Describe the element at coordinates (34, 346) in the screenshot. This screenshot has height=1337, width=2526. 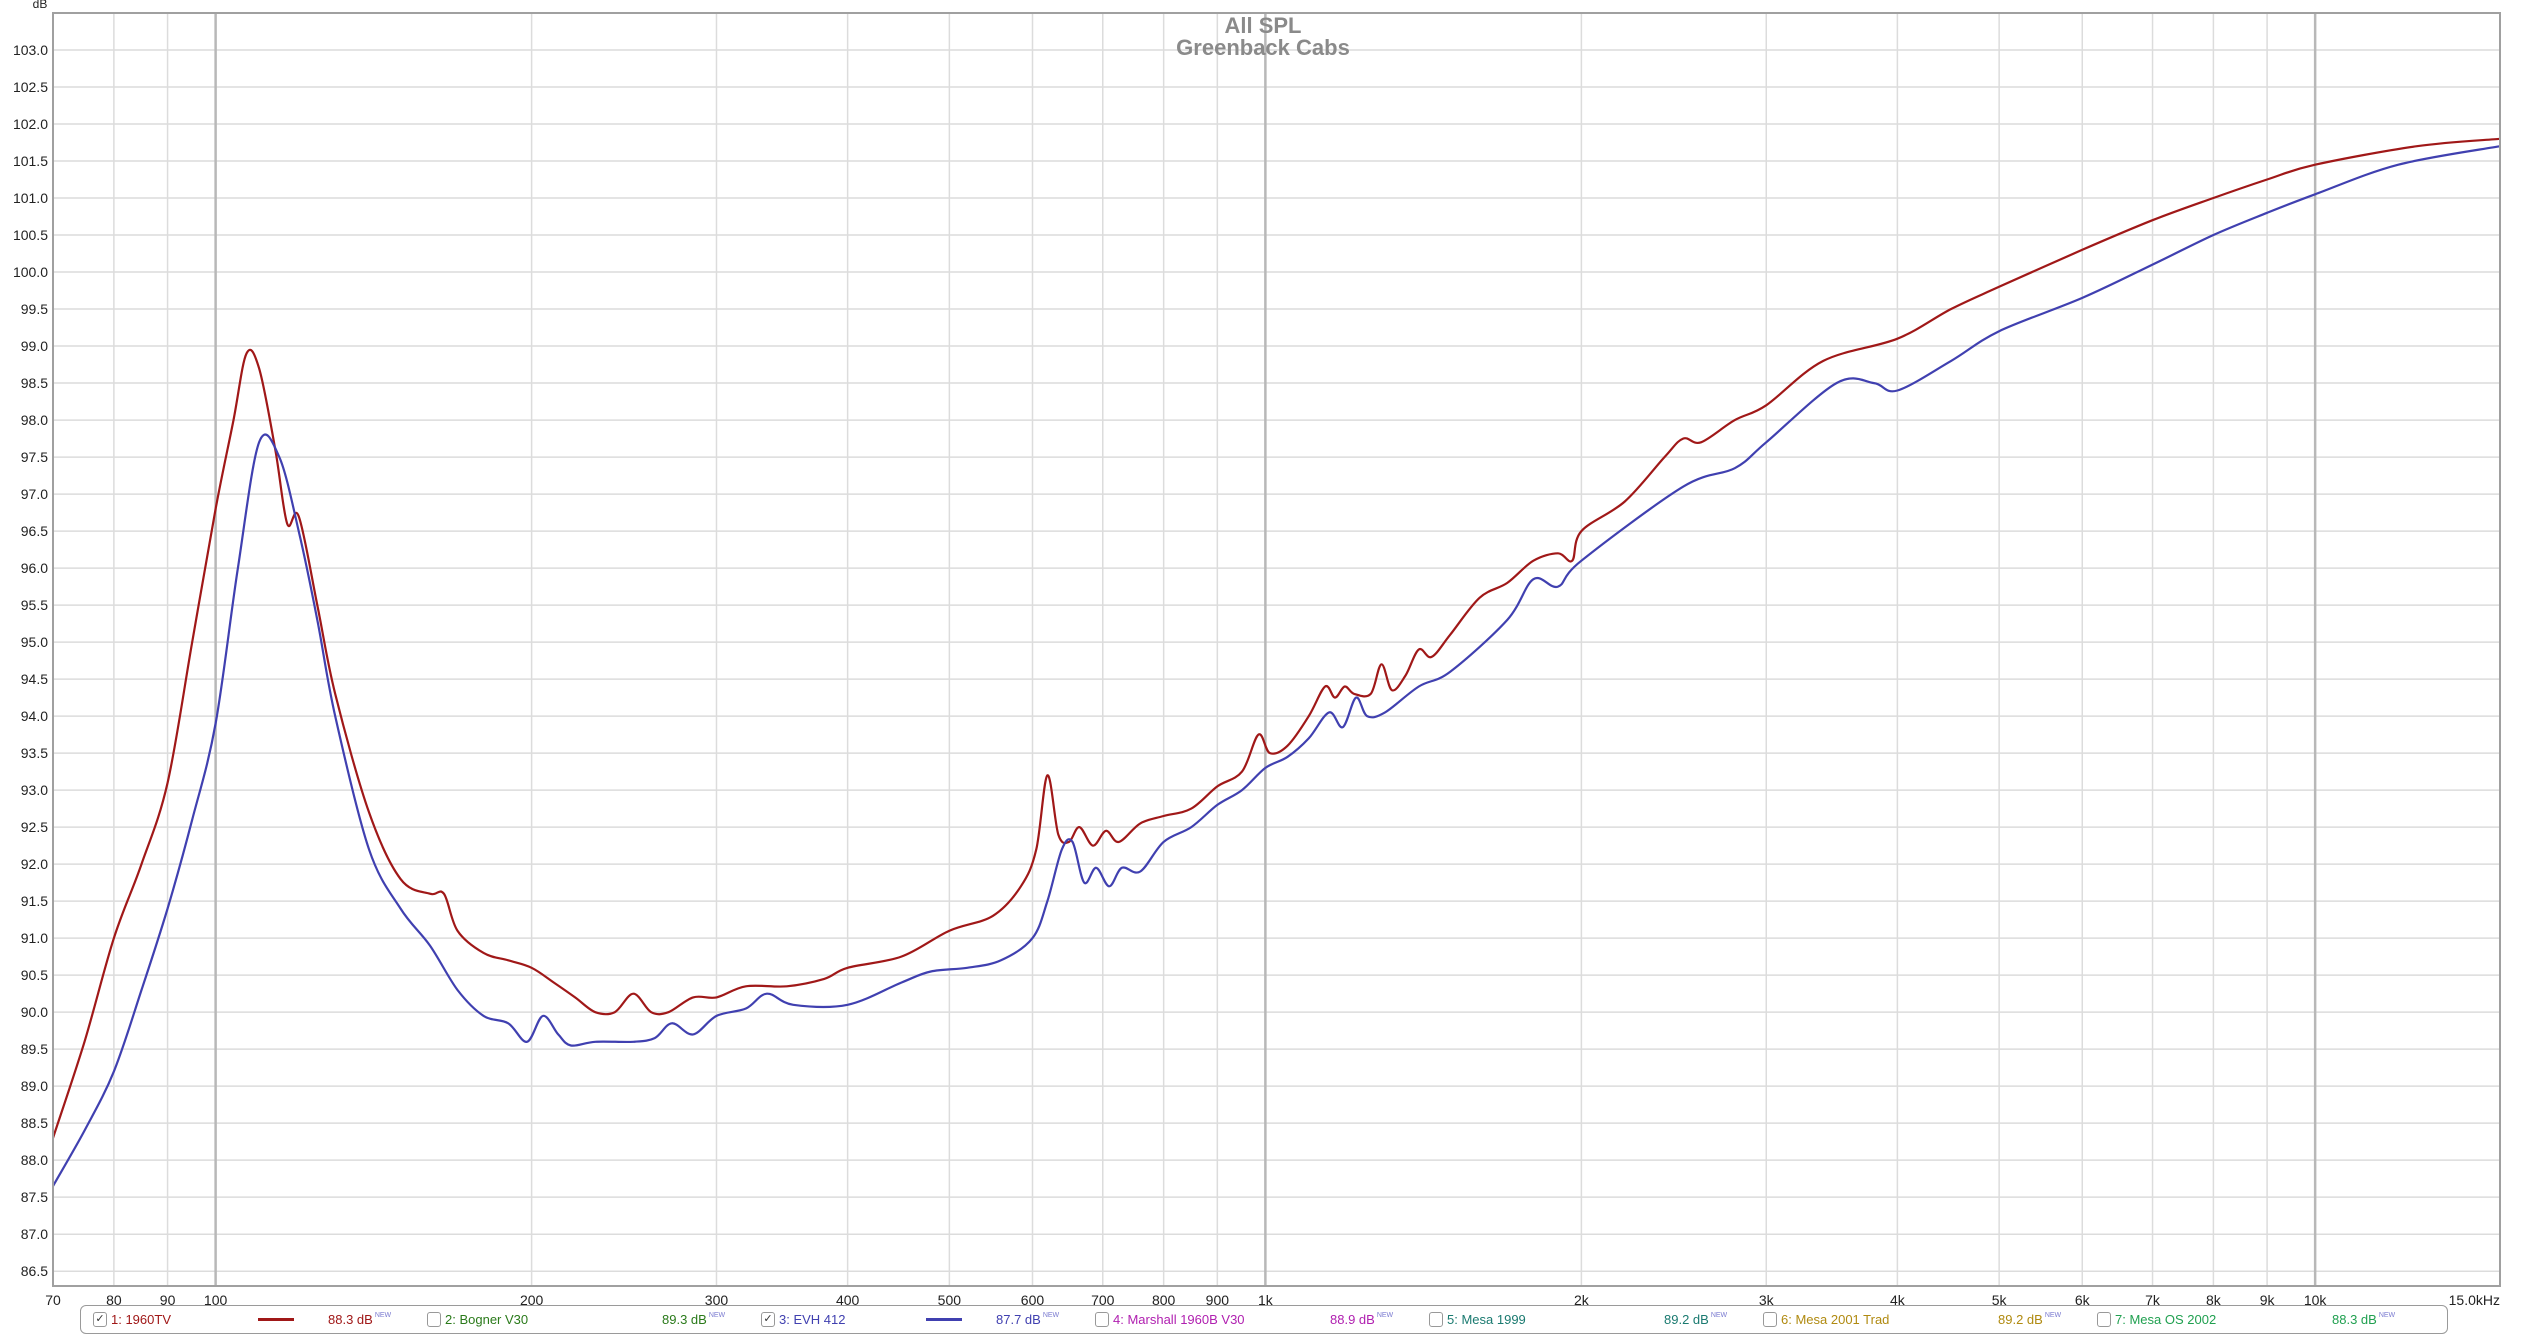
I see `y-tick-label: 99.0` at that location.